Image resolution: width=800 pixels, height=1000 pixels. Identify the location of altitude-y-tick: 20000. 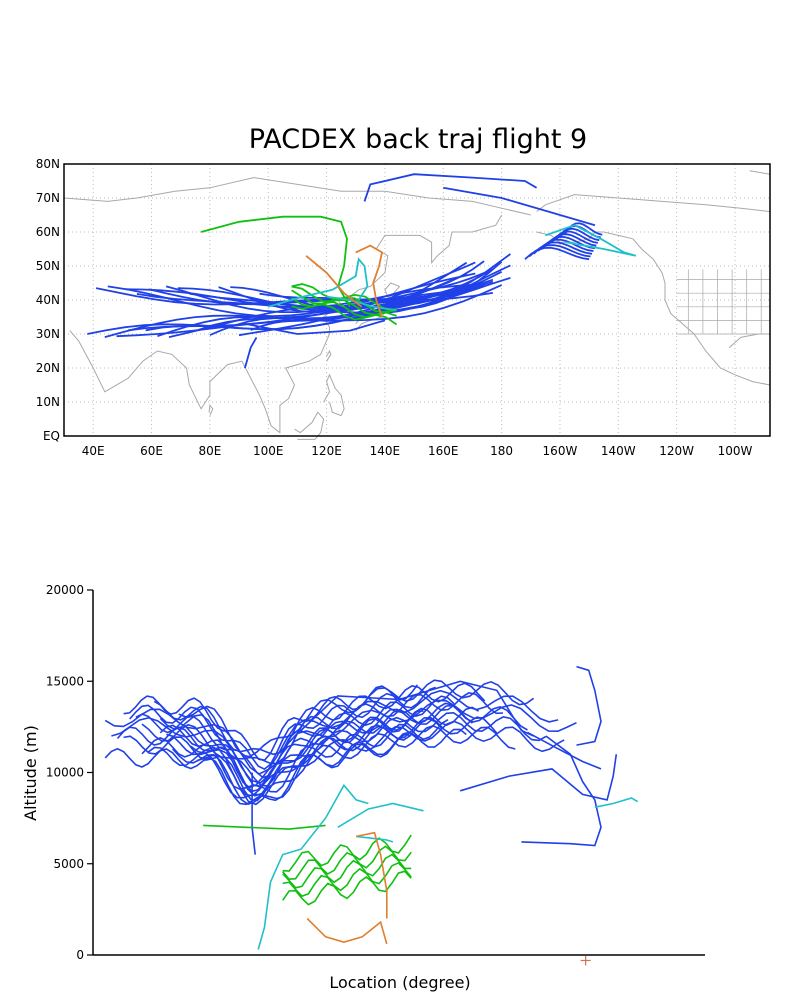
(65, 590).